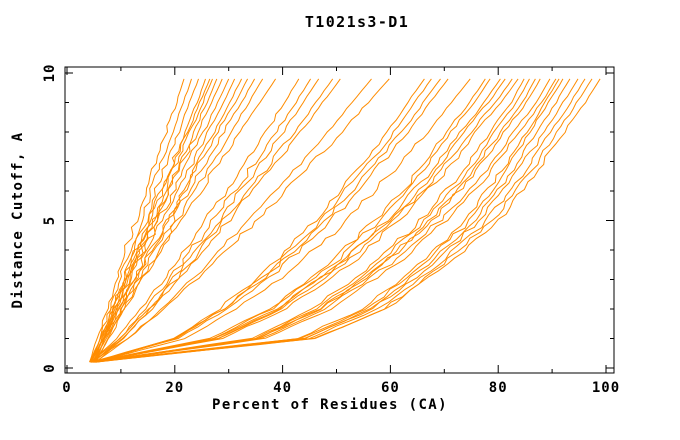 Image resolution: width=680 pixels, height=440 pixels. What do you see at coordinates (50, 220) in the screenshot?
I see `y-tick-label: 5` at bounding box center [50, 220].